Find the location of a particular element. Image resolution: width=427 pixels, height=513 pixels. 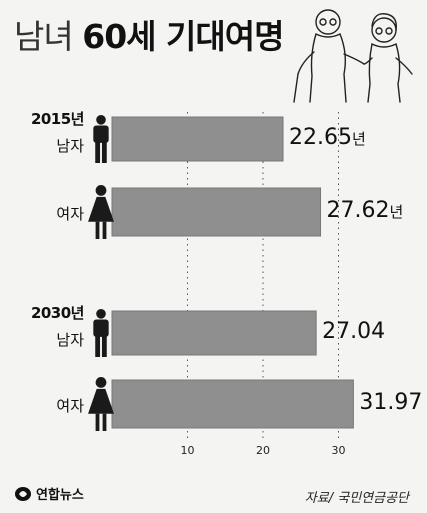

elderly-couple-illustration is located at coordinates (353, 56).